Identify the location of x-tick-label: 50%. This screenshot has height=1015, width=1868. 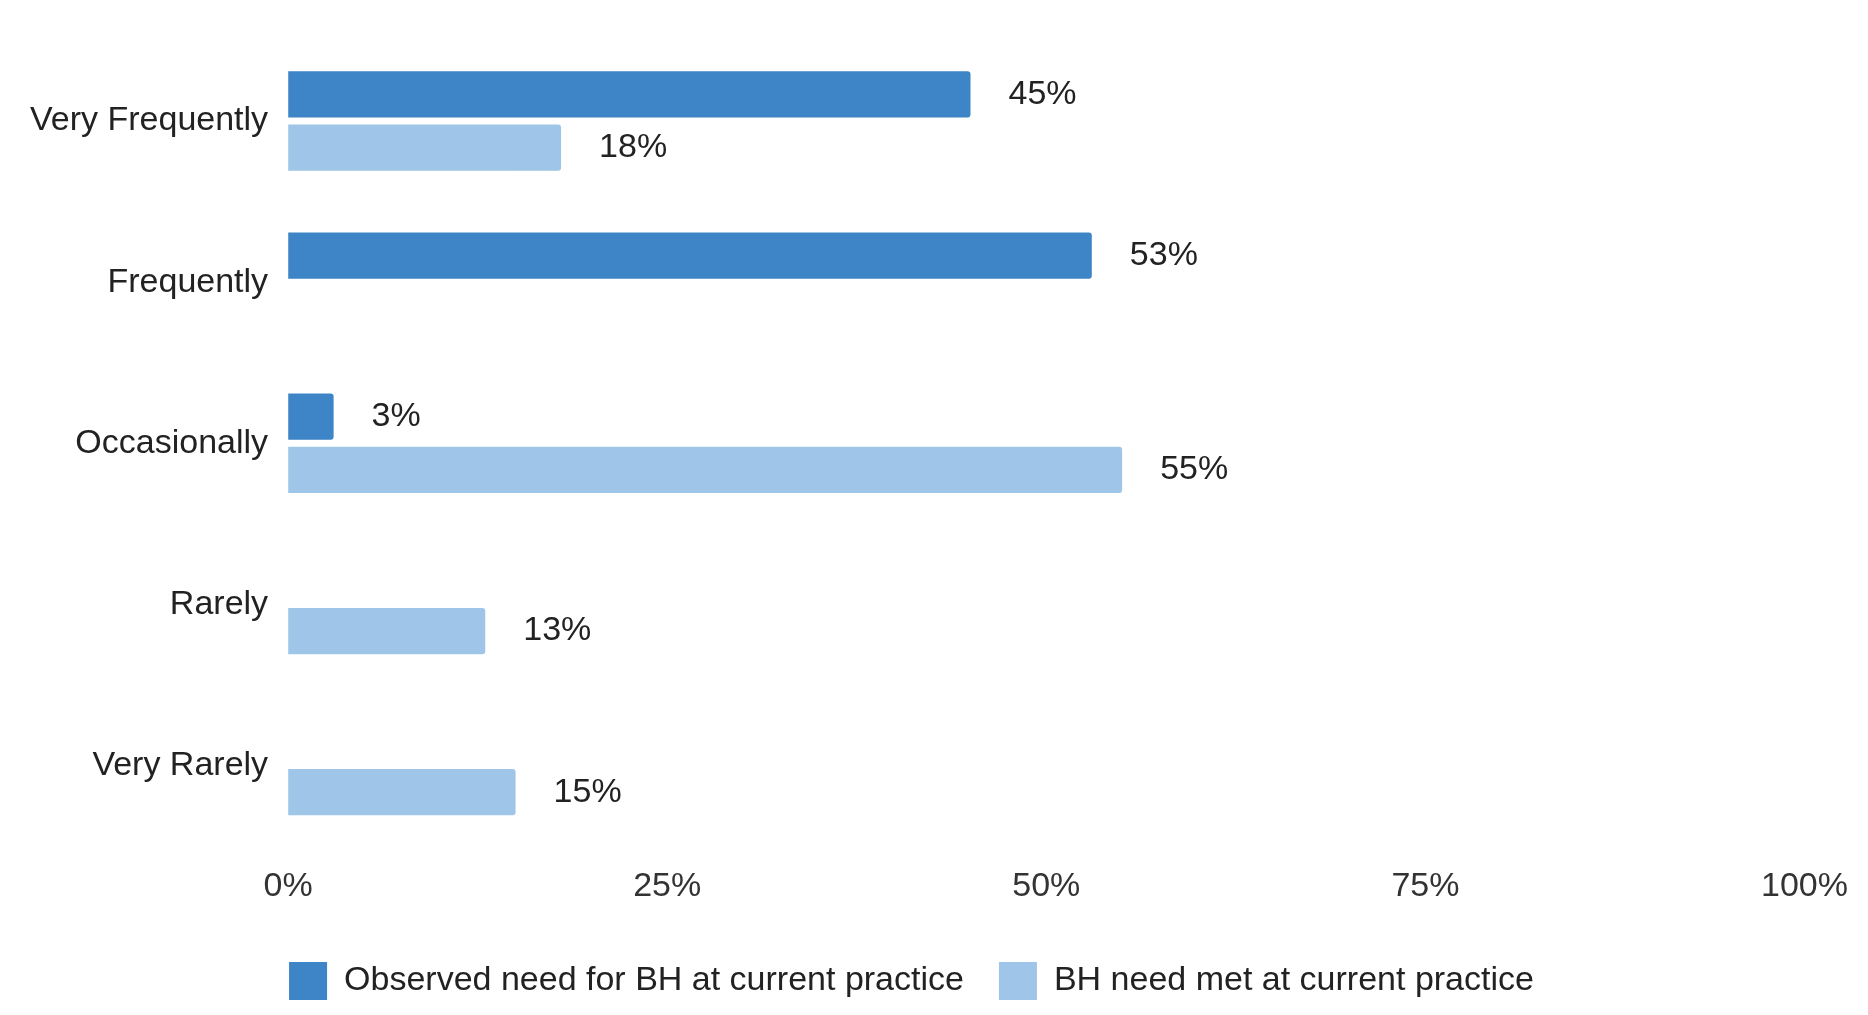
(1046, 883).